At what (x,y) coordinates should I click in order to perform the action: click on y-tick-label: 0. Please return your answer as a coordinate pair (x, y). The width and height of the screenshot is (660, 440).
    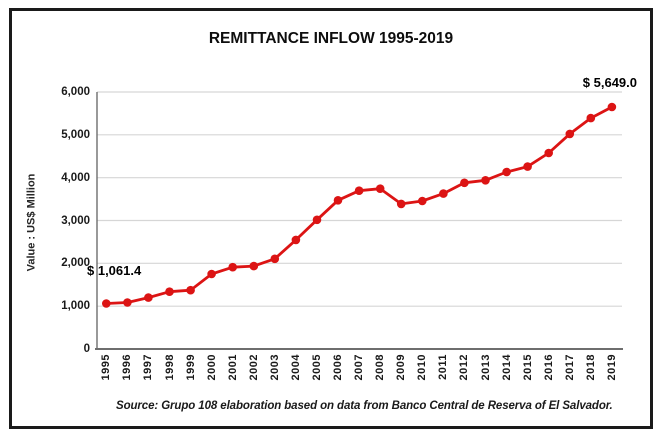
    Looking at the image, I should click on (86, 349).